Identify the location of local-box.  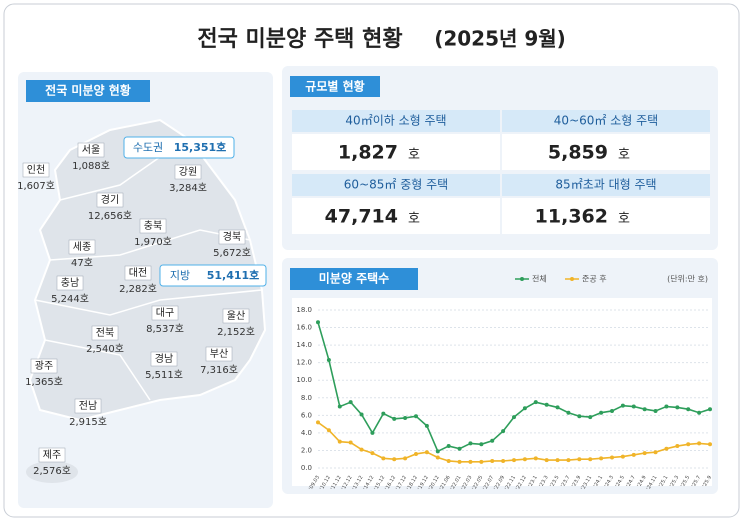
(213, 275).